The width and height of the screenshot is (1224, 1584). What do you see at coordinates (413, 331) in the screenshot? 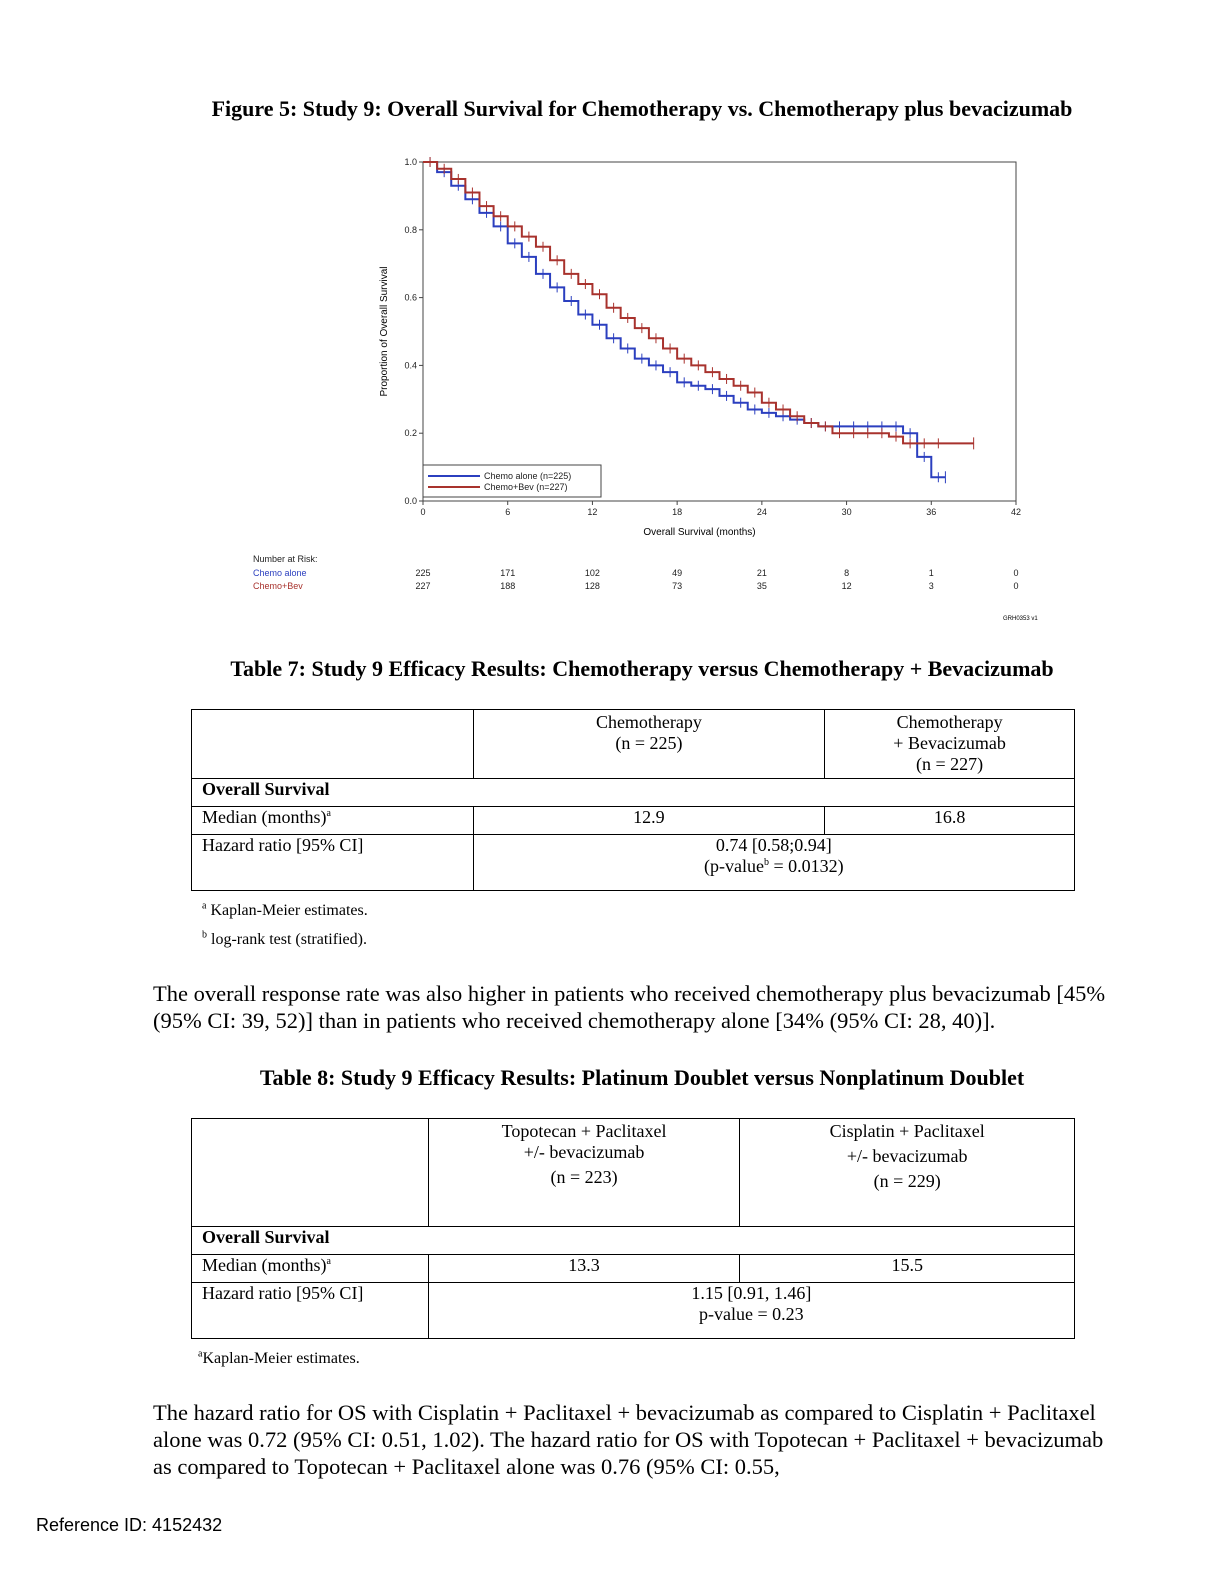
I see `y-axis: 0.0 0.2 0.4 0.6 0.8 1.0` at bounding box center [413, 331].